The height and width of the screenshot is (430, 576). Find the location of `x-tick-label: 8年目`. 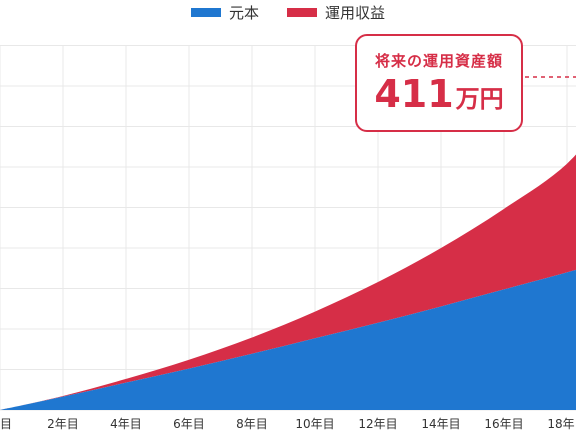

x-tick-label: 8年目 is located at coordinates (252, 423).